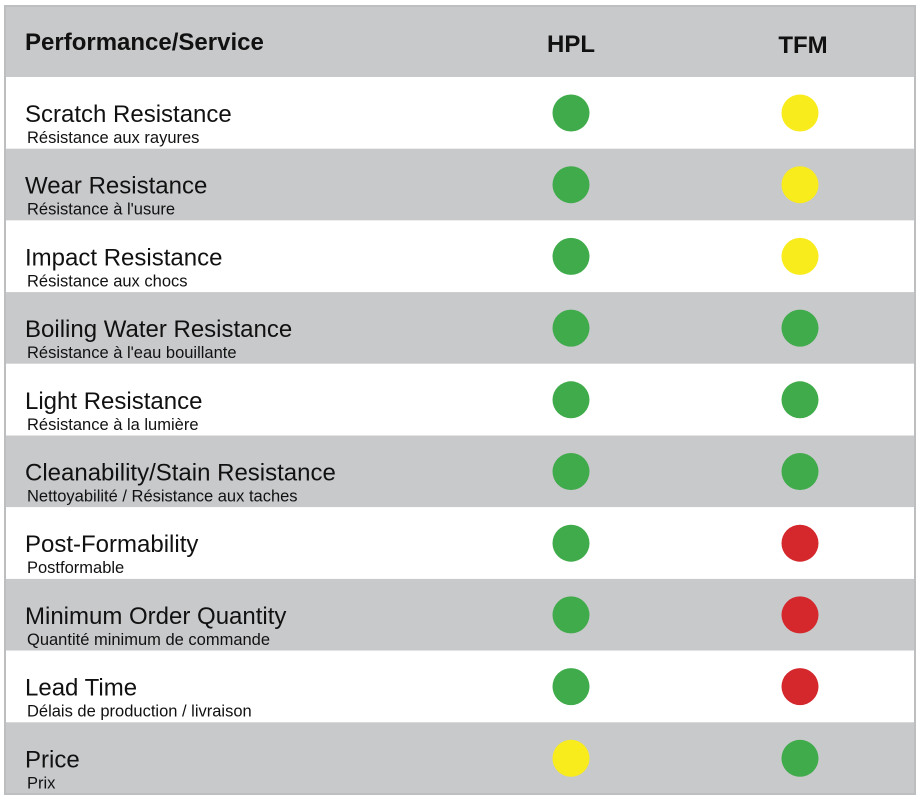 The image size is (920, 800). Describe the element at coordinates (460, 41) in the screenshot. I see `header-row` at that location.